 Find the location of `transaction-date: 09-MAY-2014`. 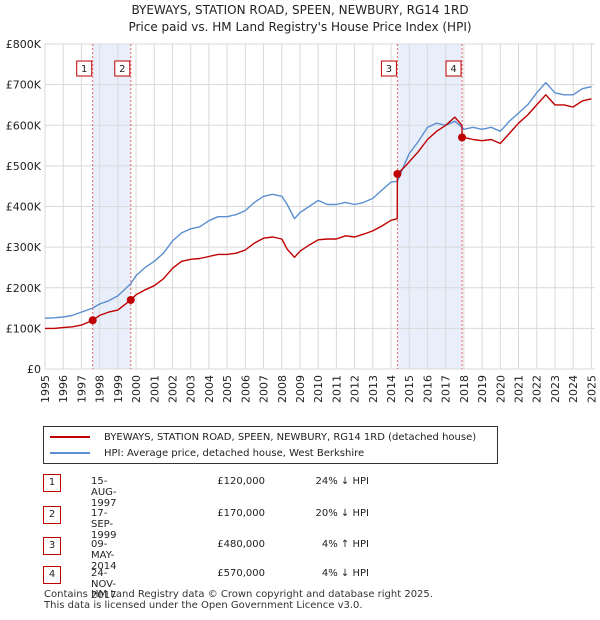

transaction-date: 09-MAY-2014 is located at coordinates (104, 555).